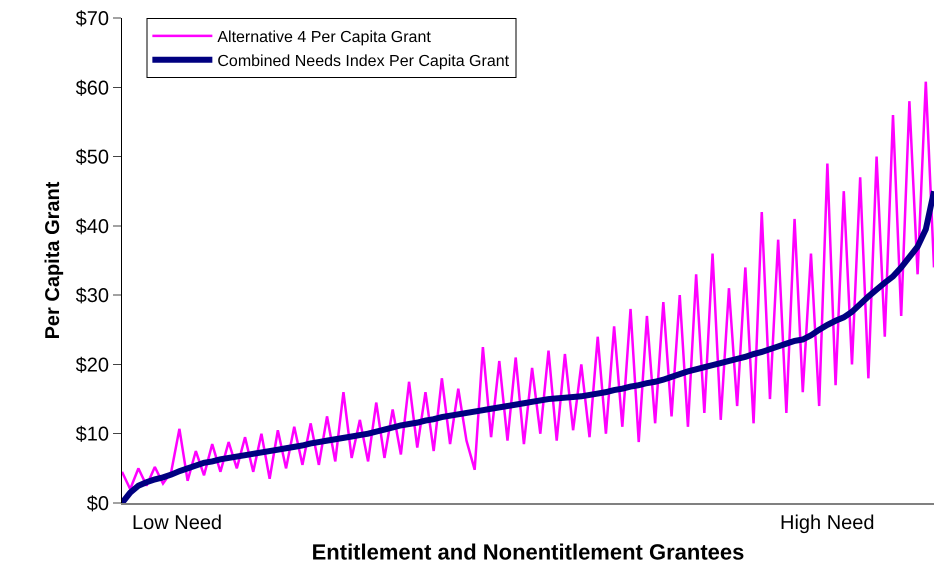  I want to click on y-tick-label: $50, so click(92, 157).